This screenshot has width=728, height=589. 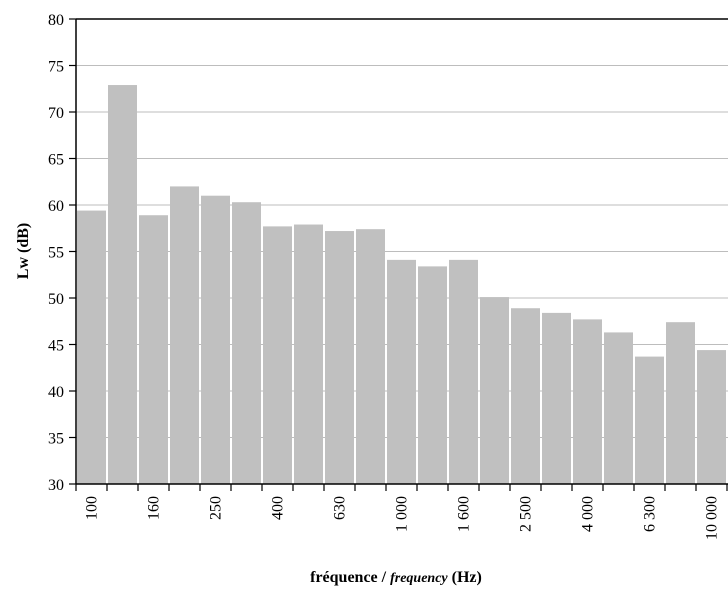 I want to click on x-tick-label: 100, so click(x=92, y=508).